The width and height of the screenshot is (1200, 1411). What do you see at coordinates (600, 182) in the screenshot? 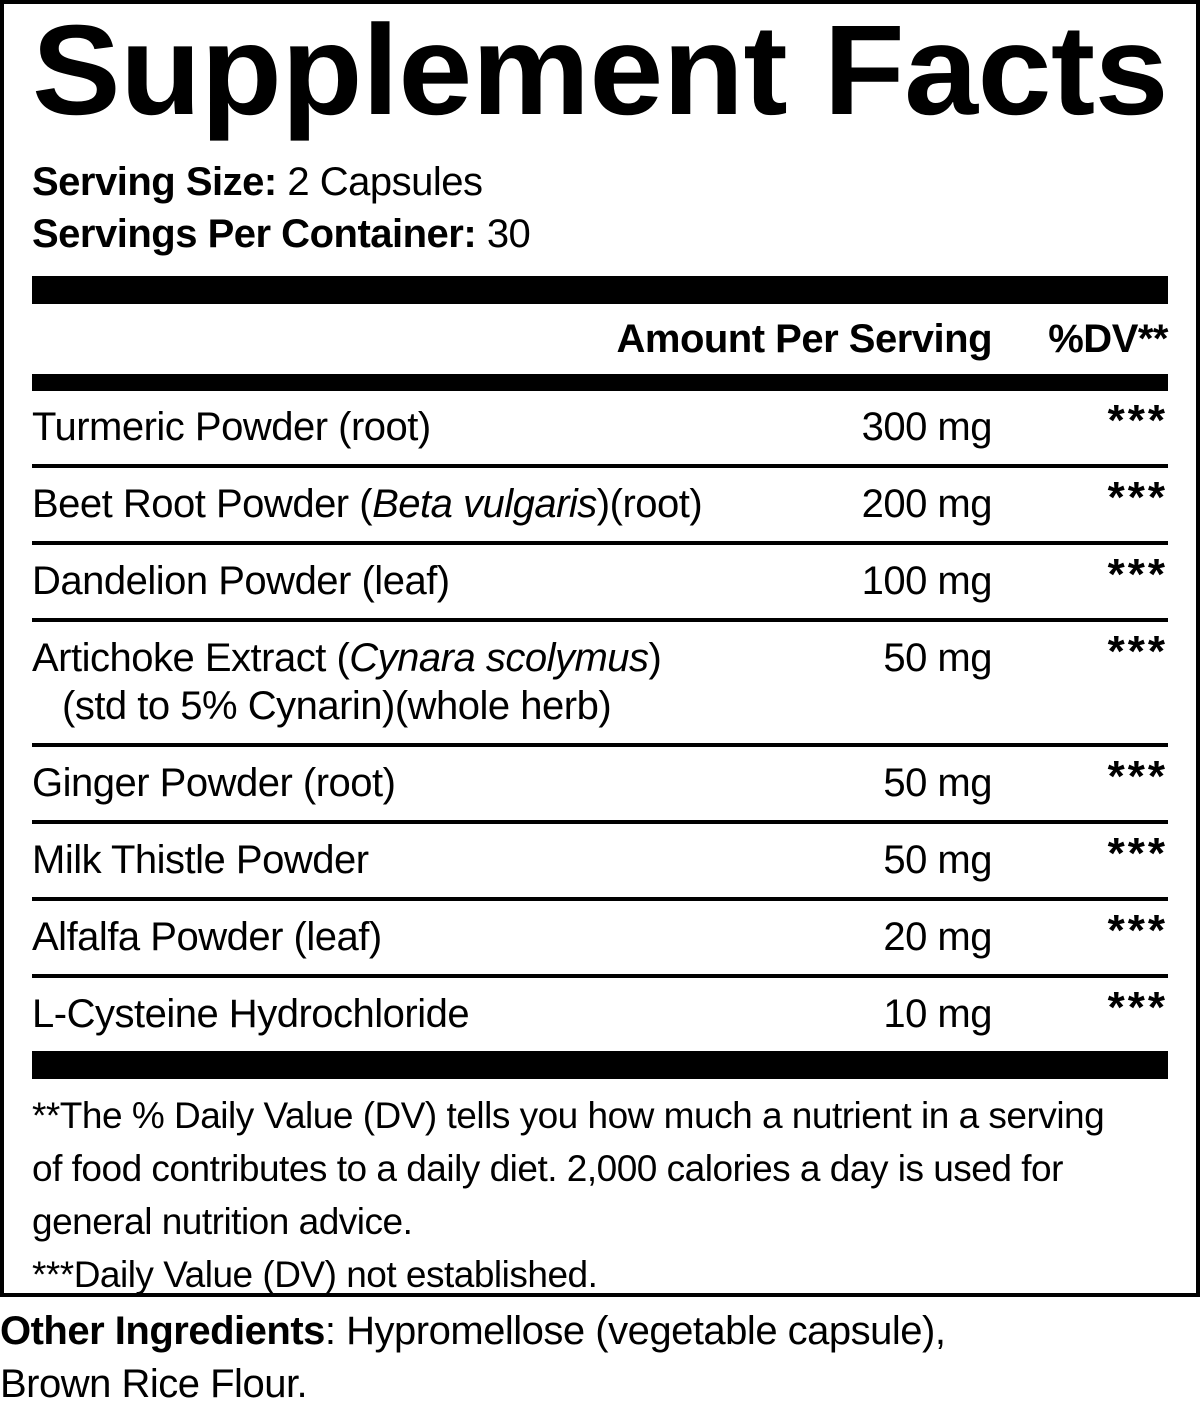
I see `serving-size-line: Serving Size: 2 Capsules` at bounding box center [600, 182].